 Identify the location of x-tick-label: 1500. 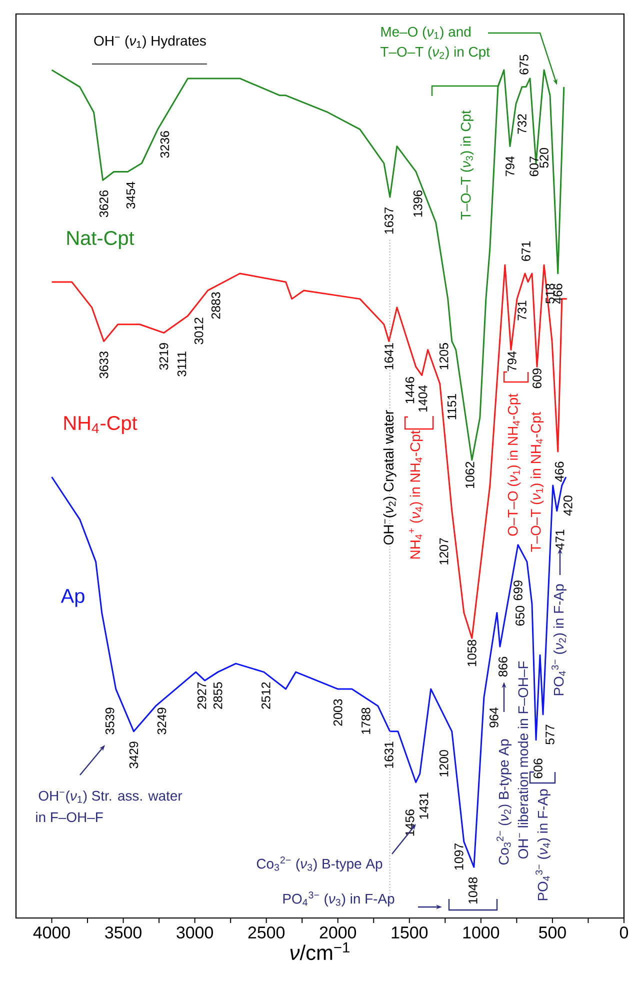
(410, 932).